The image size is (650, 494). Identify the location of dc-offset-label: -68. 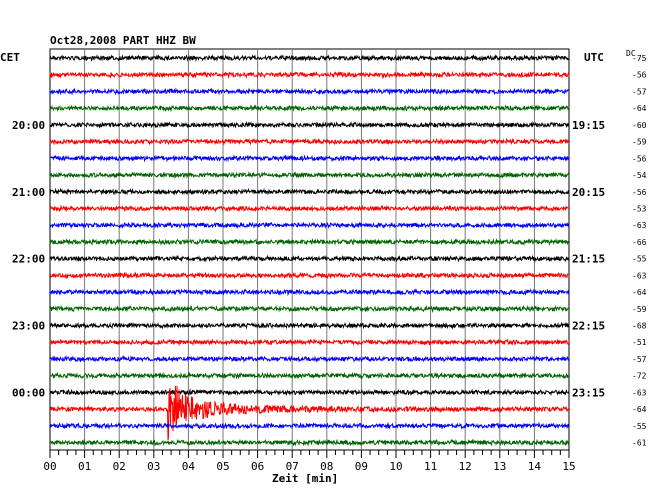
(639, 326).